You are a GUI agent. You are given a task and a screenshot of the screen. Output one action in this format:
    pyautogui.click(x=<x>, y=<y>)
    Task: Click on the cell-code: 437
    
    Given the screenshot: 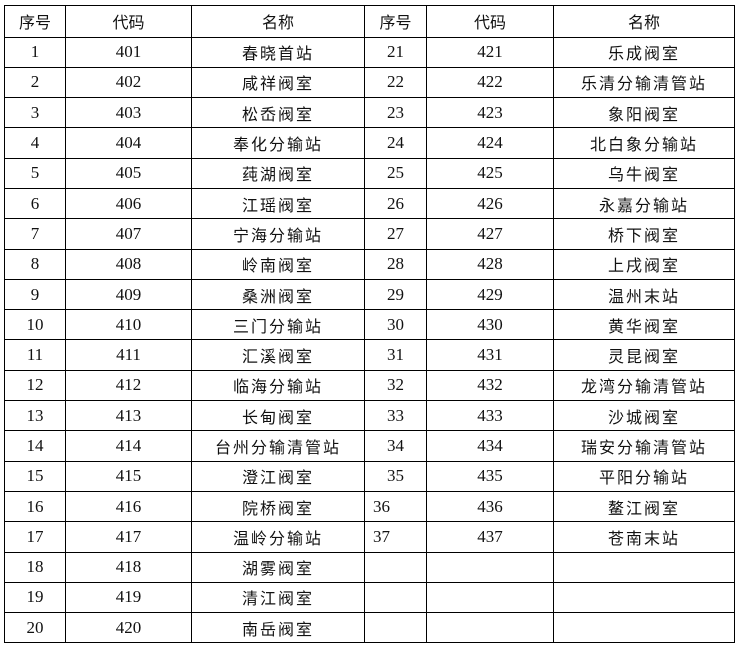 What is the action you would take?
    pyautogui.click(x=490, y=537)
    